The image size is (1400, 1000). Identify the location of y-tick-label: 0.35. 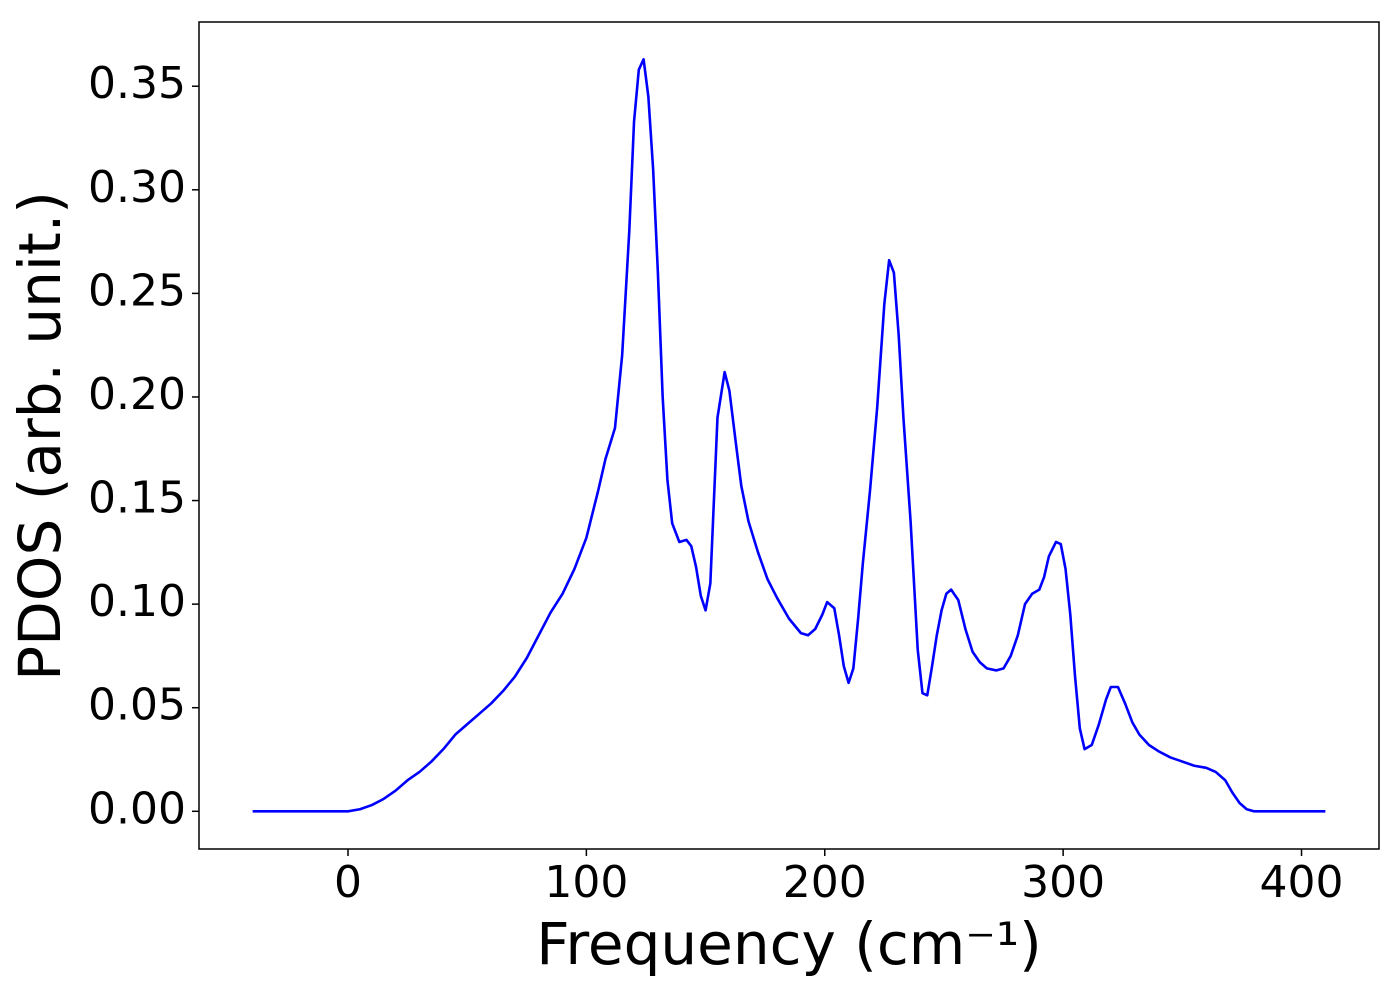
(137, 83).